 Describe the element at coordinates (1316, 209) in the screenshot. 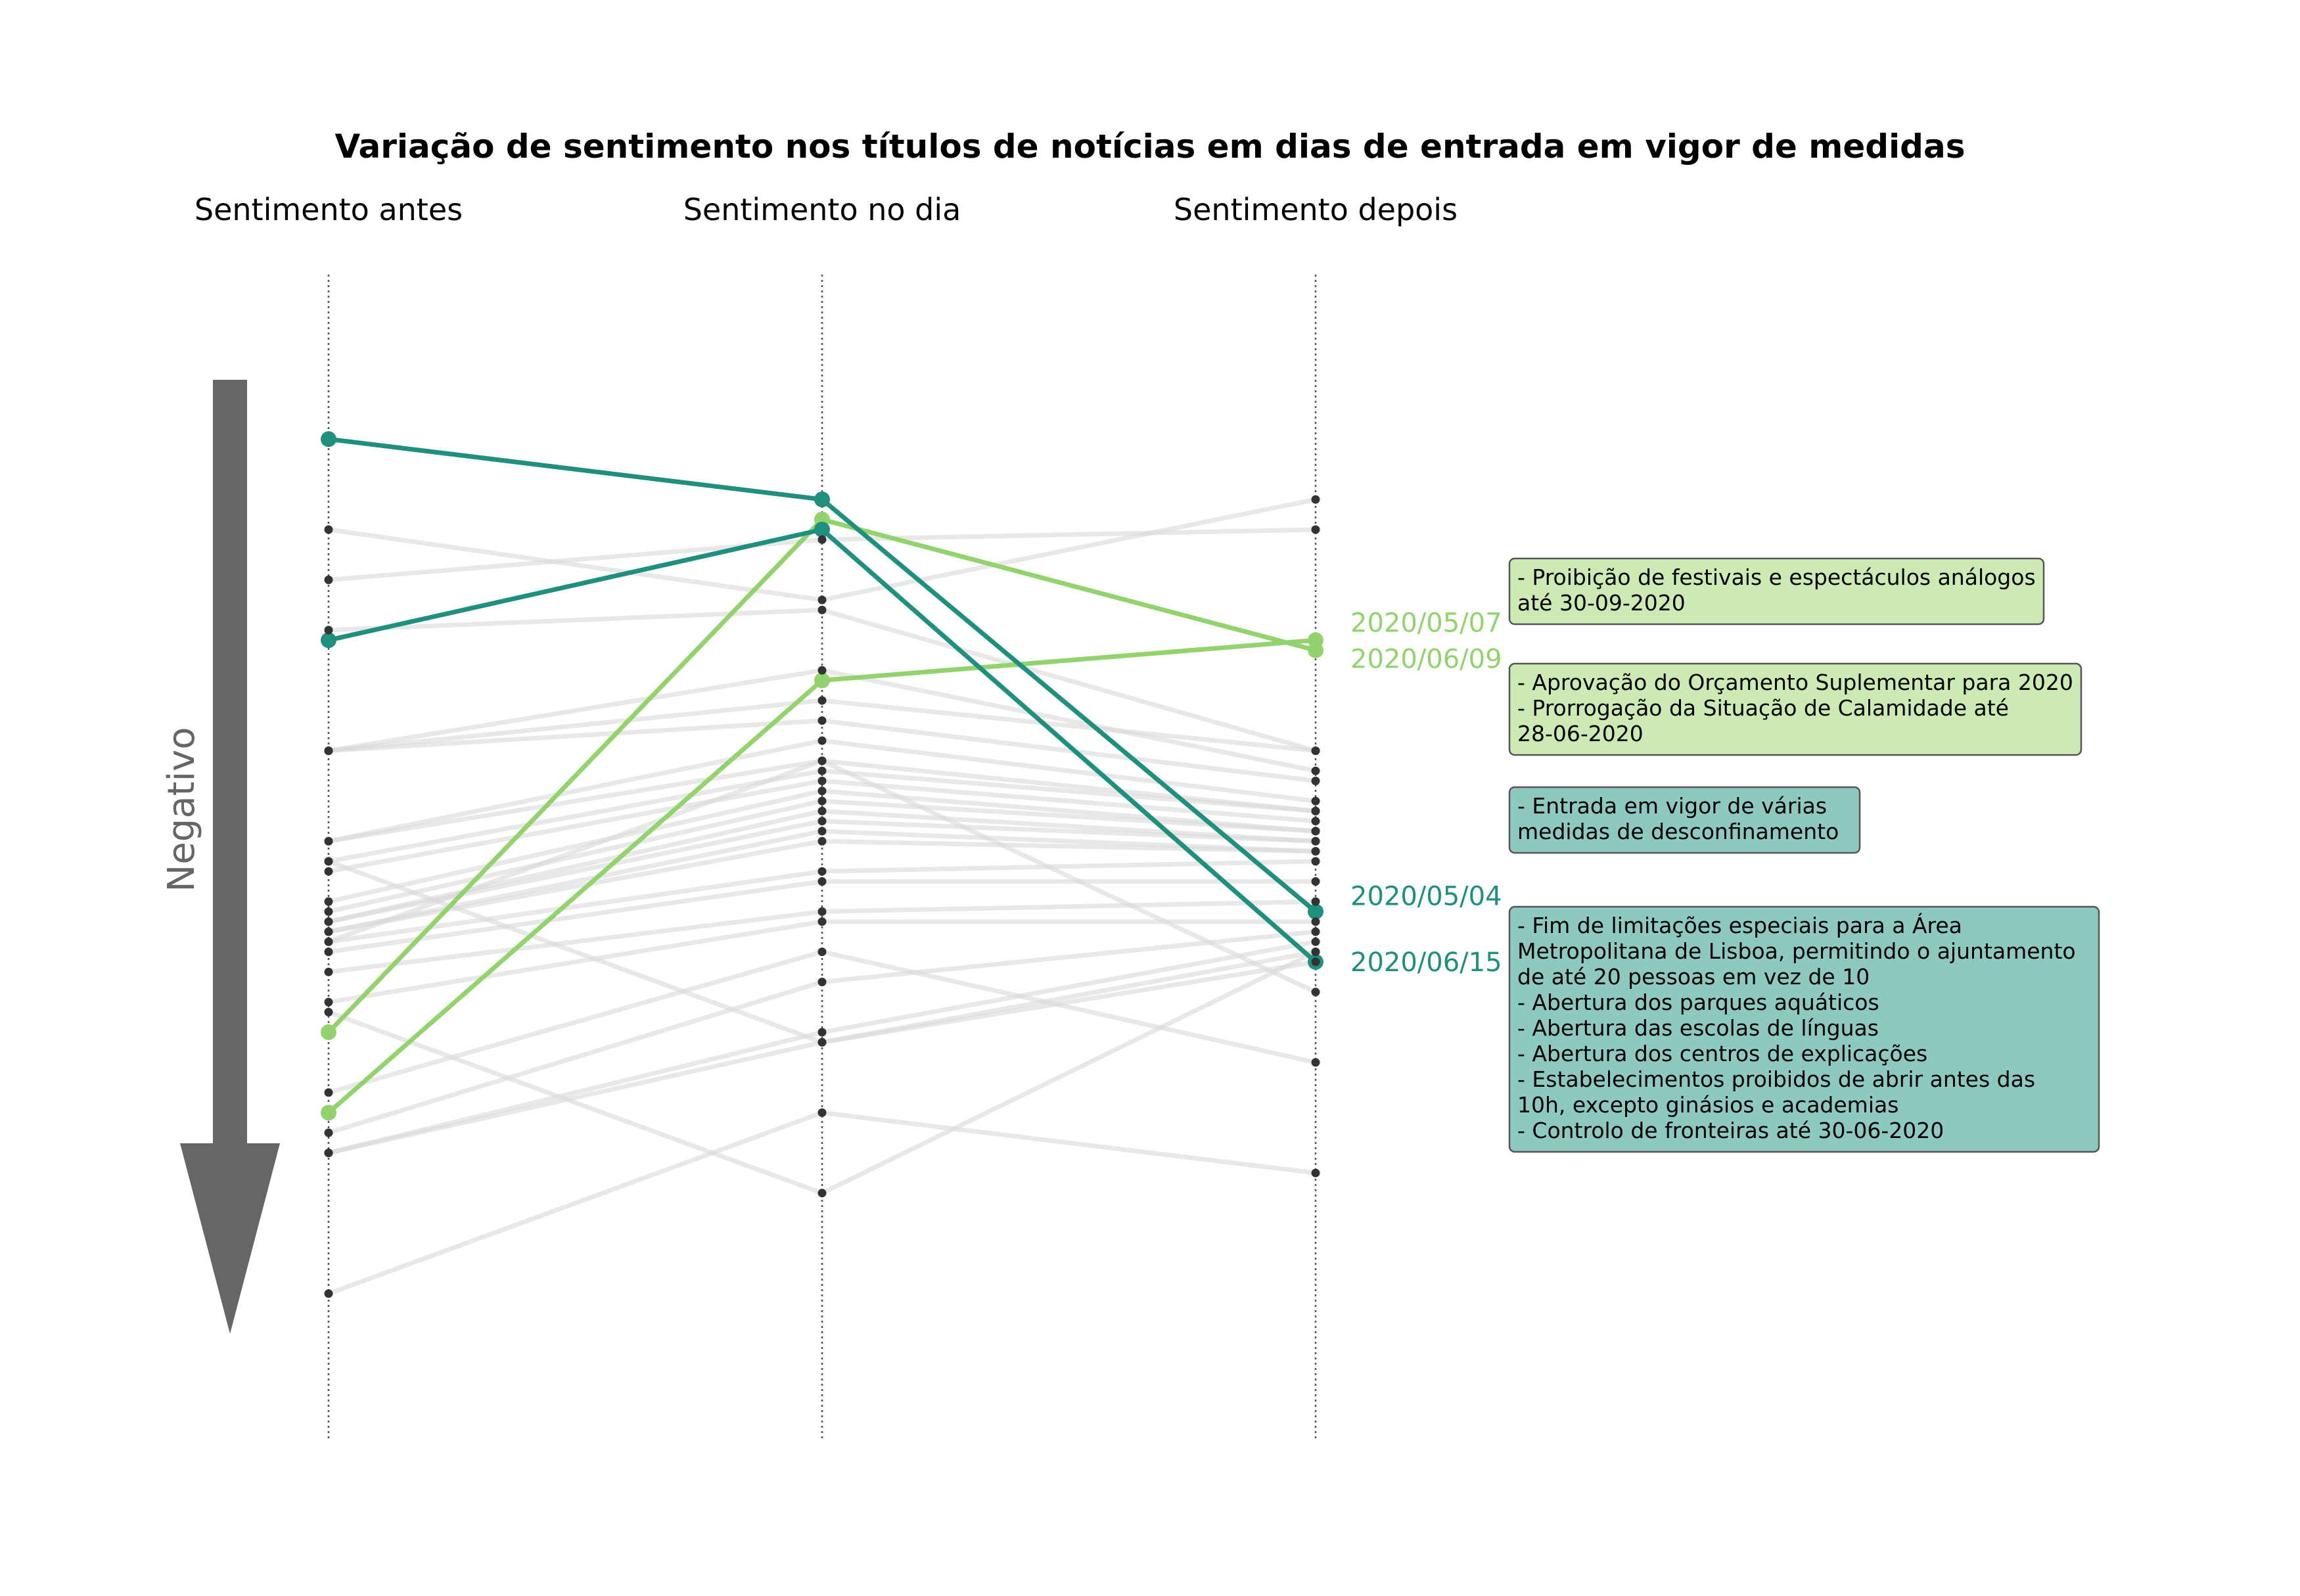

I see `column-label-after: Sentimento depois` at that location.